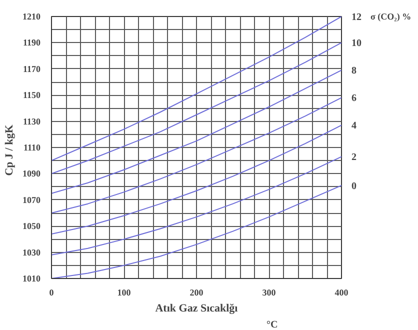  I want to click on y-tick-label: 1190, so click(31, 43).